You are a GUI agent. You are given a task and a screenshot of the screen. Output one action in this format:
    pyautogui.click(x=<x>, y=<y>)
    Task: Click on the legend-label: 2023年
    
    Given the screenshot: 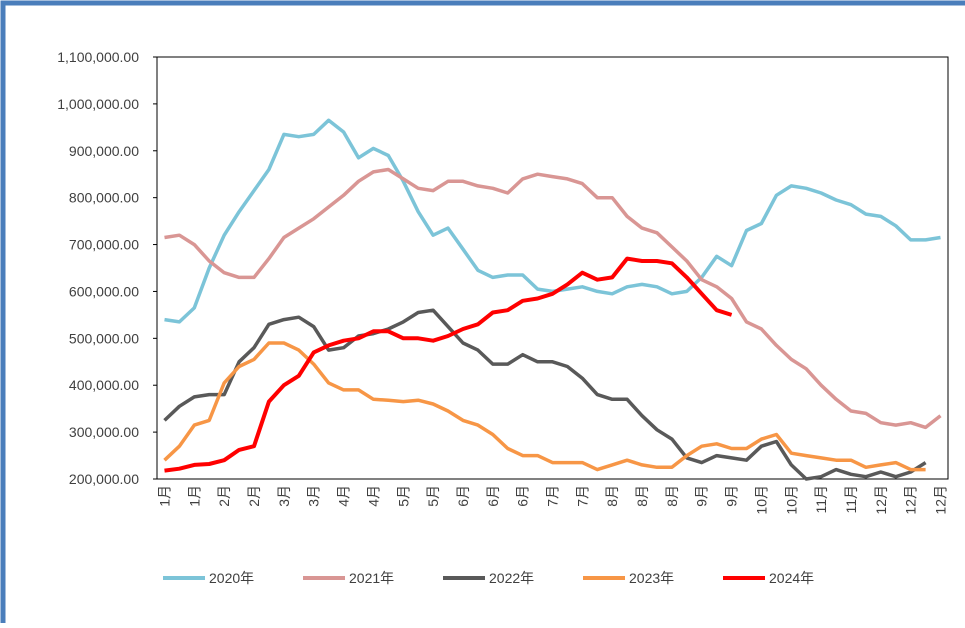 What is the action you would take?
    pyautogui.click(x=651, y=578)
    